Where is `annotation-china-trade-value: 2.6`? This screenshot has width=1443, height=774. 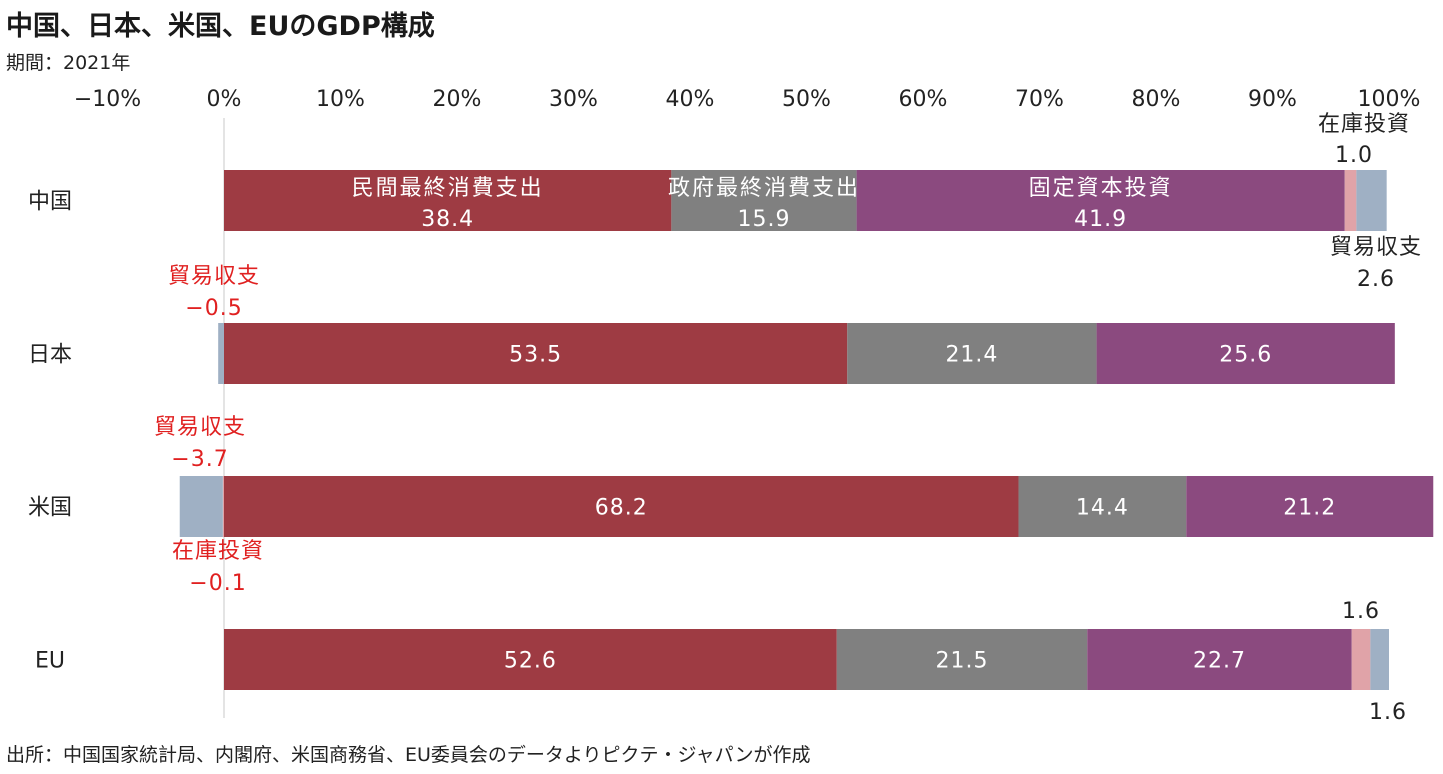 annotation-china-trade-value: 2.6 is located at coordinates (1376, 279).